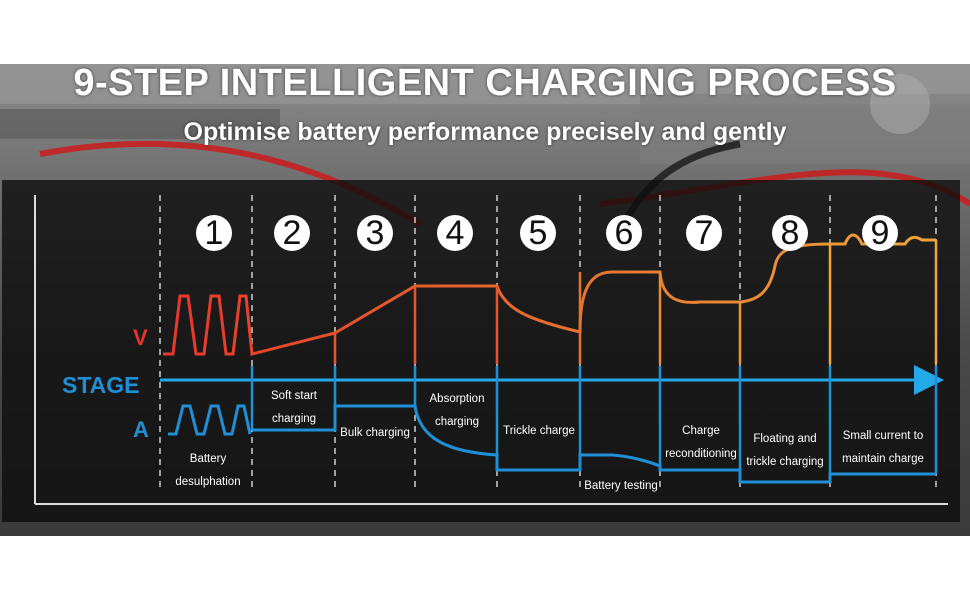 This screenshot has height=600, width=970. I want to click on step-7-name-line2: reconditioning, so click(701, 454).